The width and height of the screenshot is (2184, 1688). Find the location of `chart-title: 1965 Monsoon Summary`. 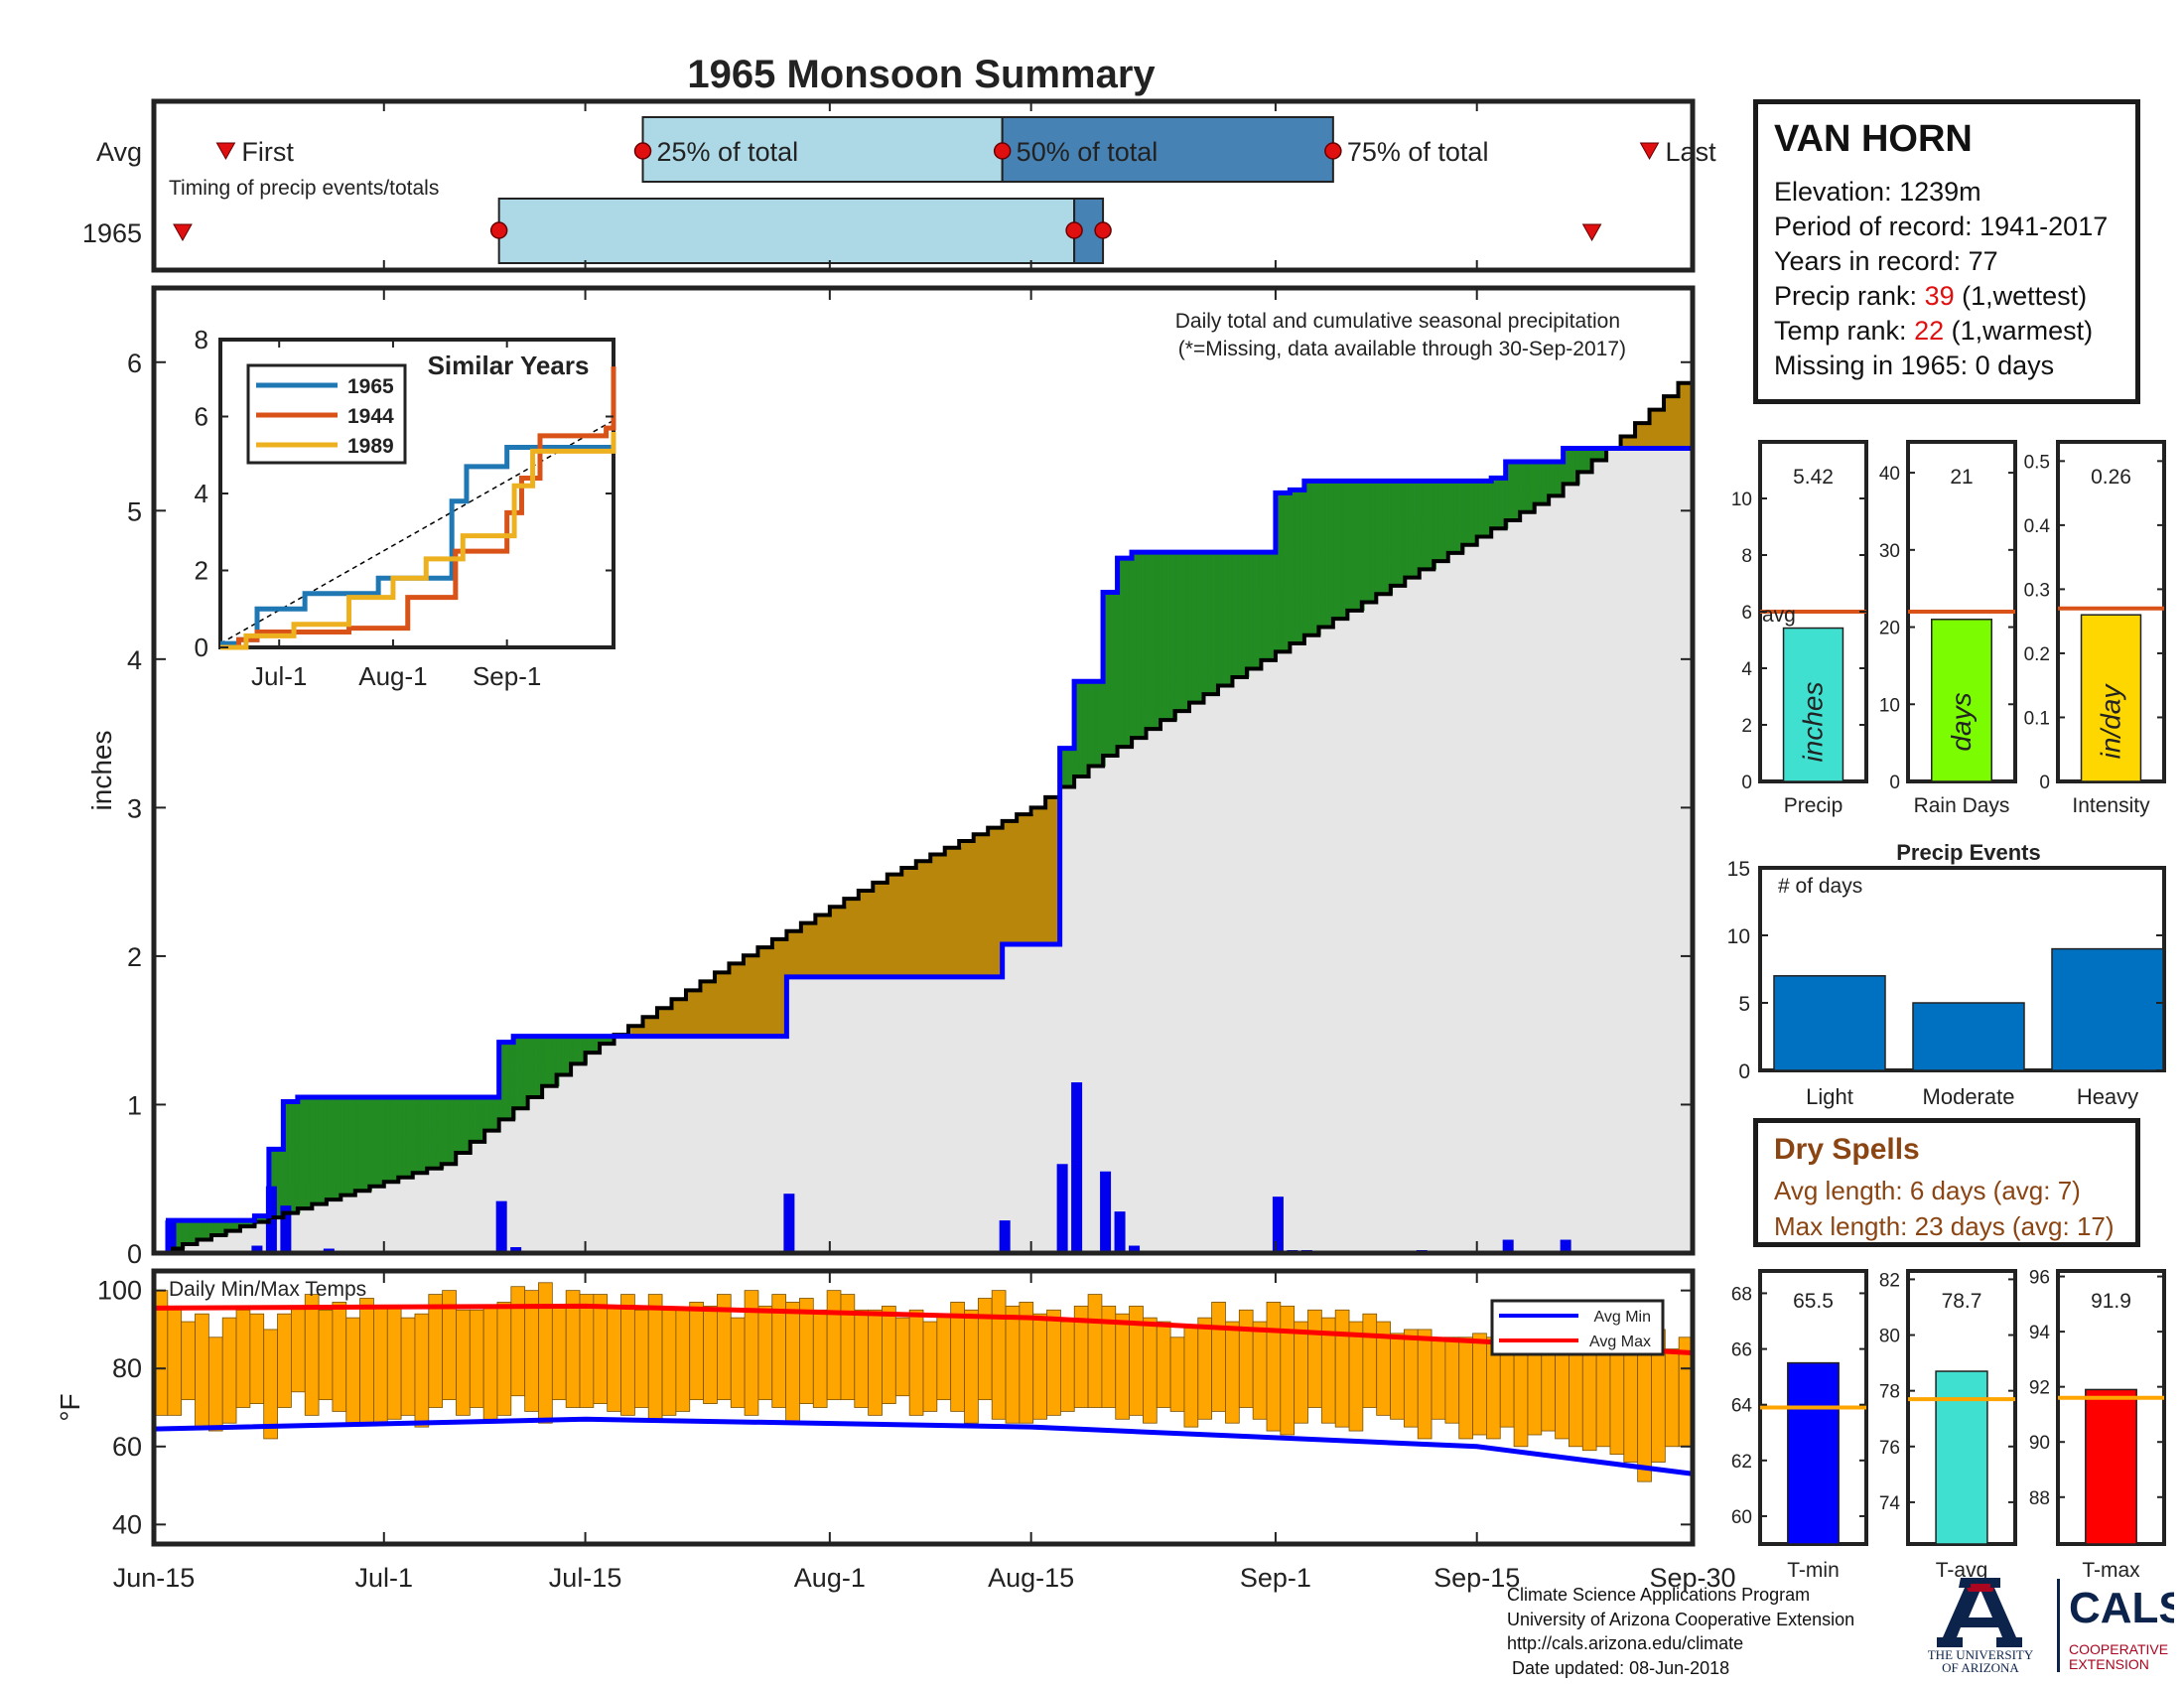

chart-title: 1965 Monsoon Summary is located at coordinates (921, 74).